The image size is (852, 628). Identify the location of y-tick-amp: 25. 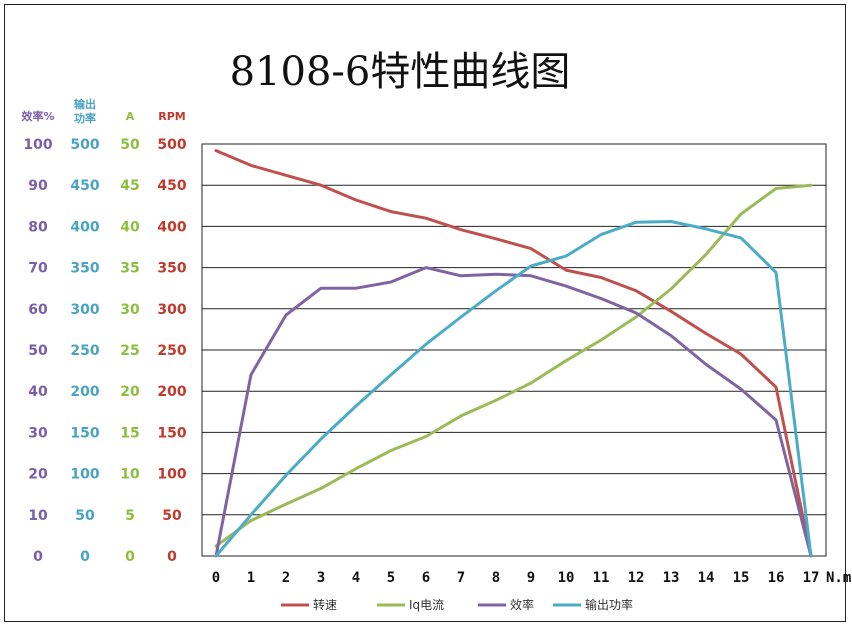
(129, 351).